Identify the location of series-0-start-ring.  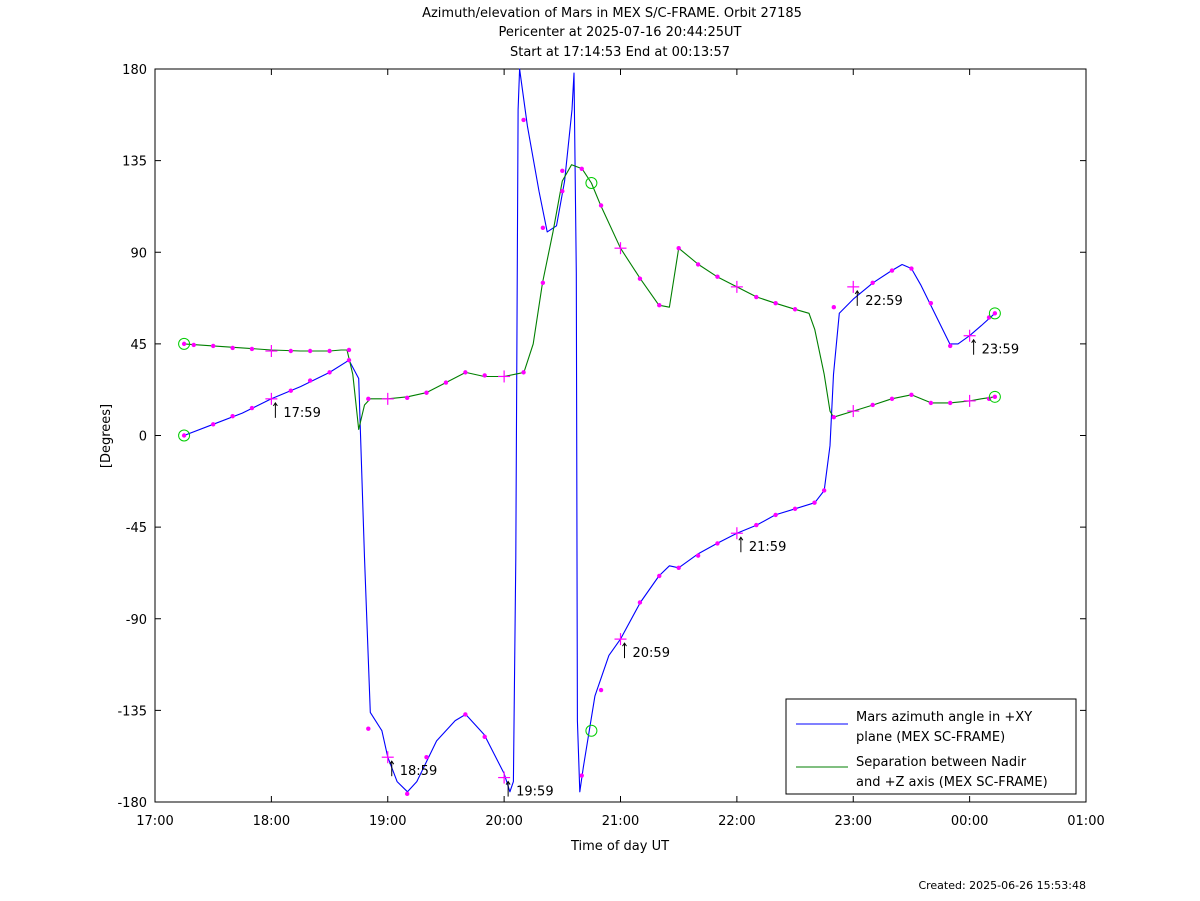
(184, 435).